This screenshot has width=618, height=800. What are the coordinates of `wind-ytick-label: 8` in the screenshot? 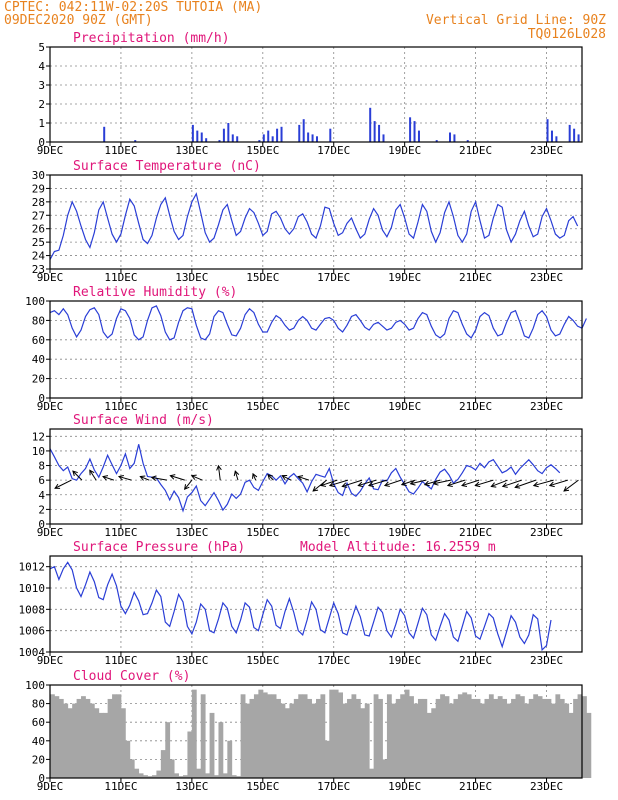 It's located at (41, 466).